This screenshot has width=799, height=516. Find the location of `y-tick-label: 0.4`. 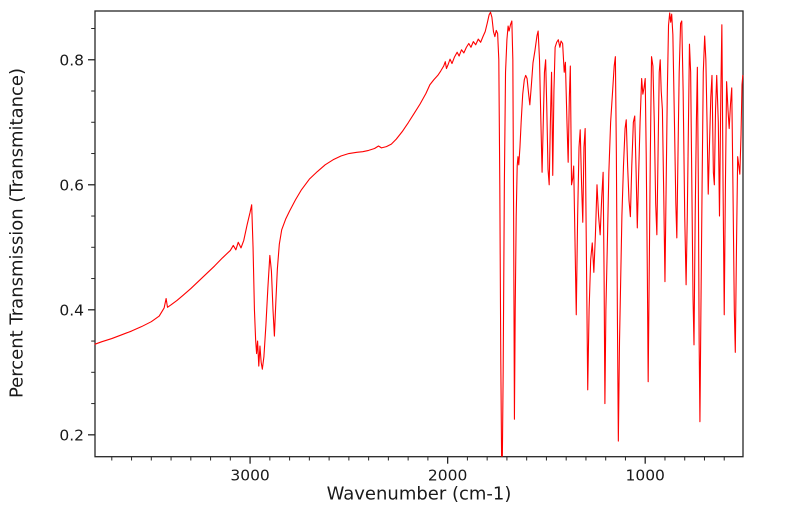

y-tick-label: 0.4 is located at coordinates (71, 310).